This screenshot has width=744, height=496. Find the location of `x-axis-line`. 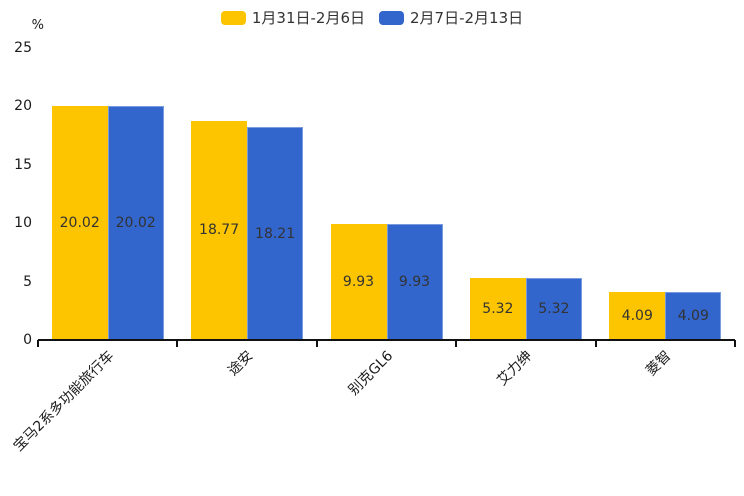

x-axis-line is located at coordinates (386, 340).